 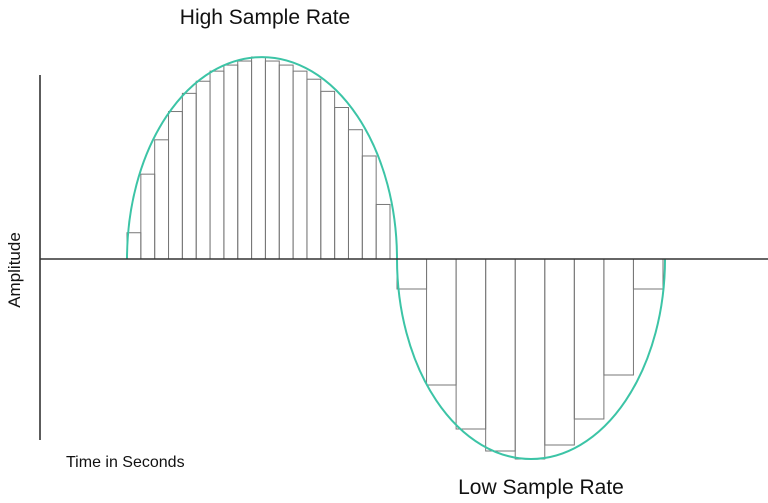 What do you see at coordinates (541, 487) in the screenshot?
I see `low-sample-rate-label: Low Sample Rate` at bounding box center [541, 487].